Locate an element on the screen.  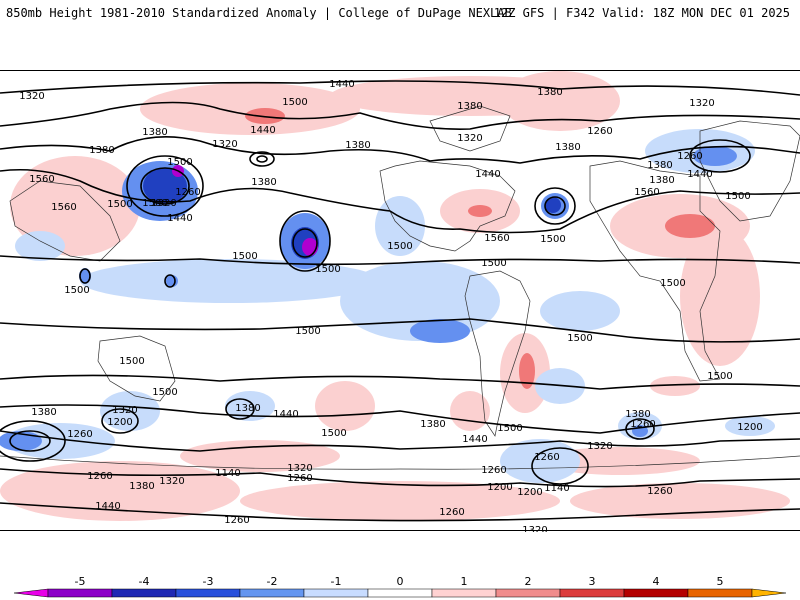
colorbar-tick: 3 is located at coordinates (592, 582).